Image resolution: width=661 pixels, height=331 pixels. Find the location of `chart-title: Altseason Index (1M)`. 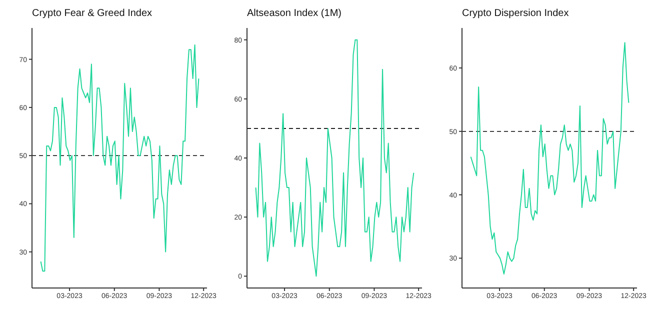

chart-title: Altseason Index (1M) is located at coordinates (294, 14).